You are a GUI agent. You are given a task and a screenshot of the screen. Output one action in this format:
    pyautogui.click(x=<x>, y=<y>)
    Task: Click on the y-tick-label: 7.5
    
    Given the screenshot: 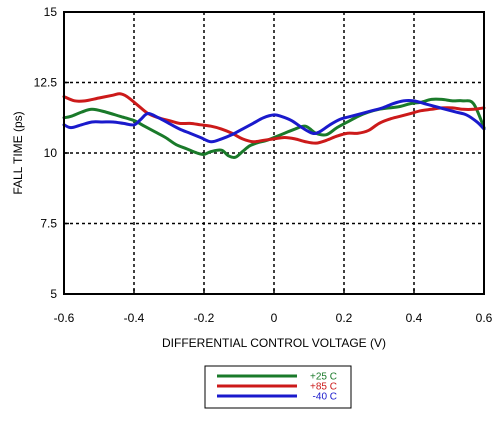 What is the action you would take?
    pyautogui.click(x=48, y=224)
    